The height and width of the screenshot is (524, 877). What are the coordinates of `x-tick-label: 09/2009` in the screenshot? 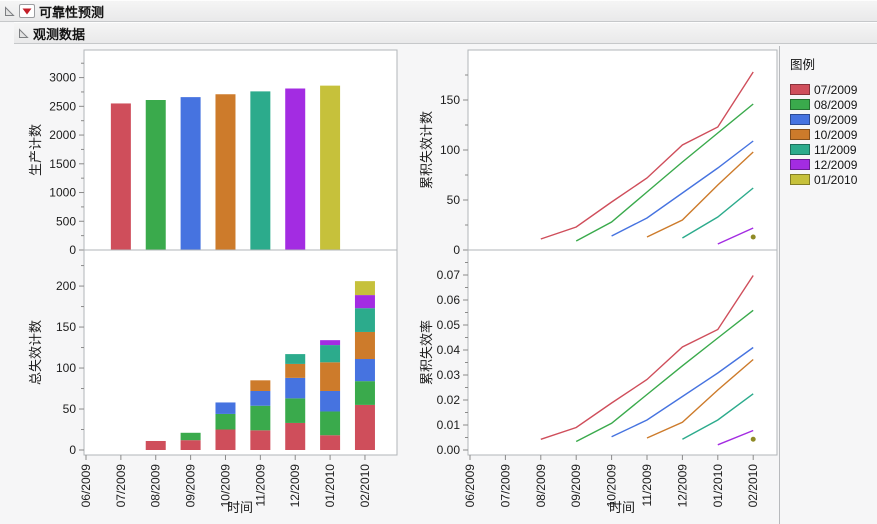 It's located at (191, 486).